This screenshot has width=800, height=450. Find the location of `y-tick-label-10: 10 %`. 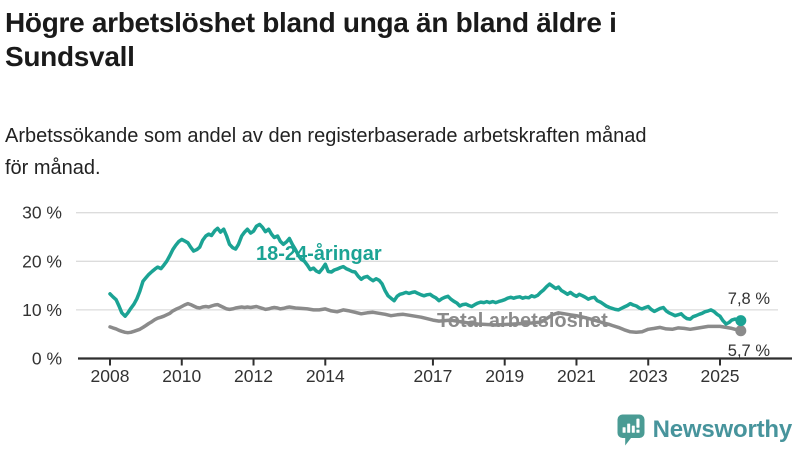

y-tick-label-10: 10 % is located at coordinates (42, 310).